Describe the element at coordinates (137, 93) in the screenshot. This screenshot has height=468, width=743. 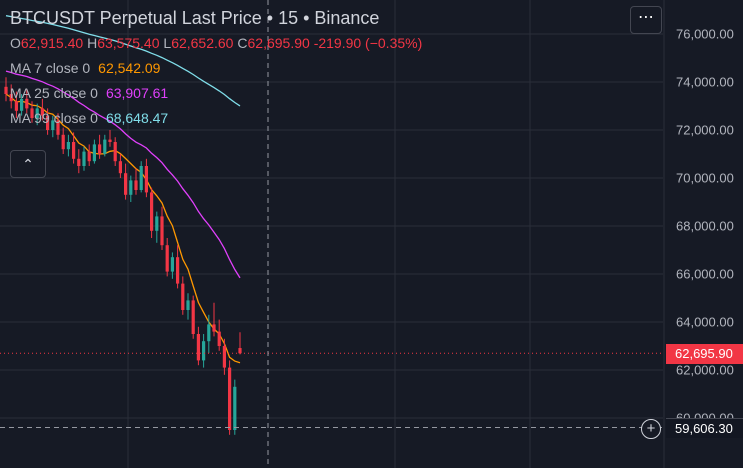
I see `ma25-value: 63,907.61` at that location.